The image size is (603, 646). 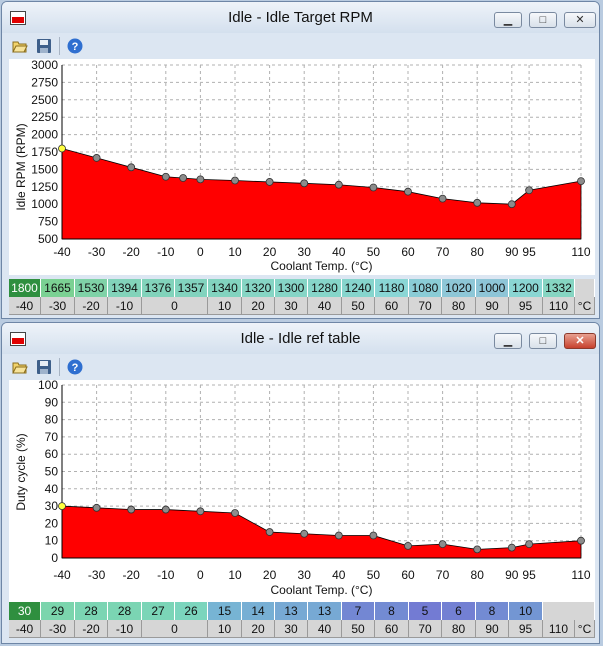 What do you see at coordinates (559, 288) in the screenshot?
I see `value-cell: 1332` at bounding box center [559, 288].